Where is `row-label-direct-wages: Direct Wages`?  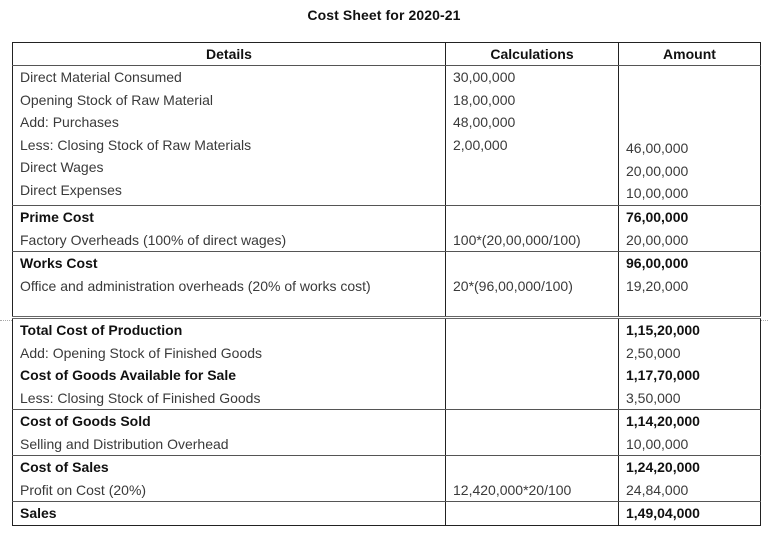
row-label-direct-wages: Direct Wages is located at coordinates (62, 167).